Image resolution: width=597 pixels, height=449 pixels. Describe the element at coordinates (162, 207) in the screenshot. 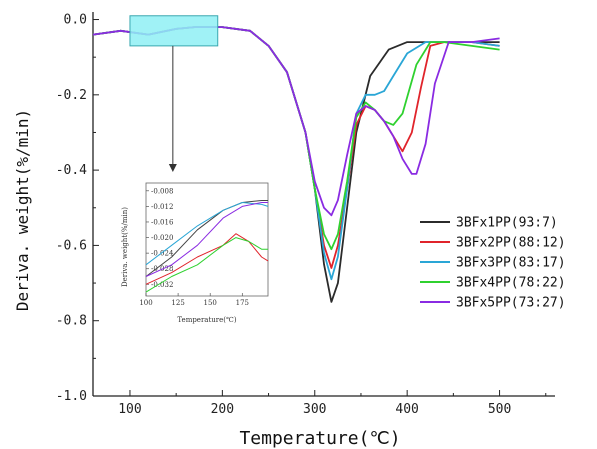

I see `inset-y-tick-label: -0.012` at that location.